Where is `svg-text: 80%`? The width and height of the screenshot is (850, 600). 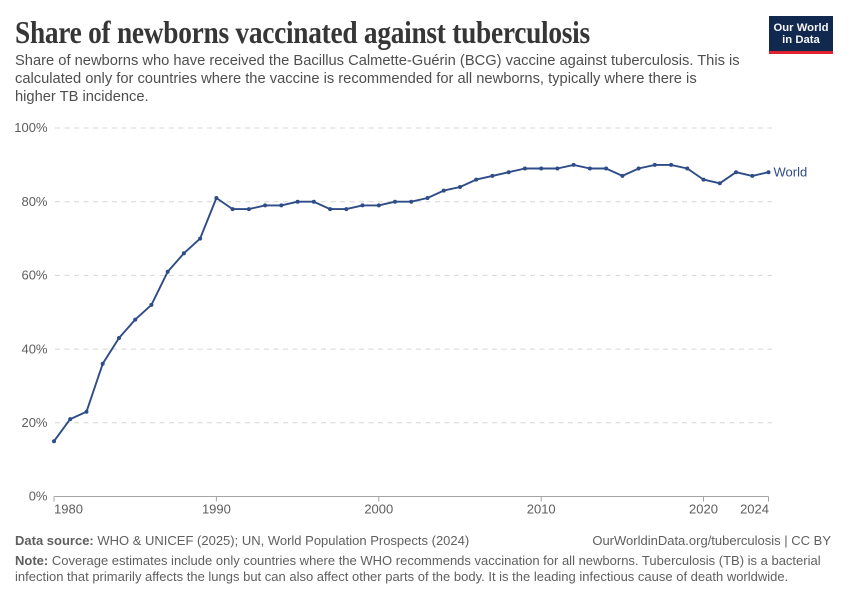 svg-text: 80% is located at coordinates (34, 201).